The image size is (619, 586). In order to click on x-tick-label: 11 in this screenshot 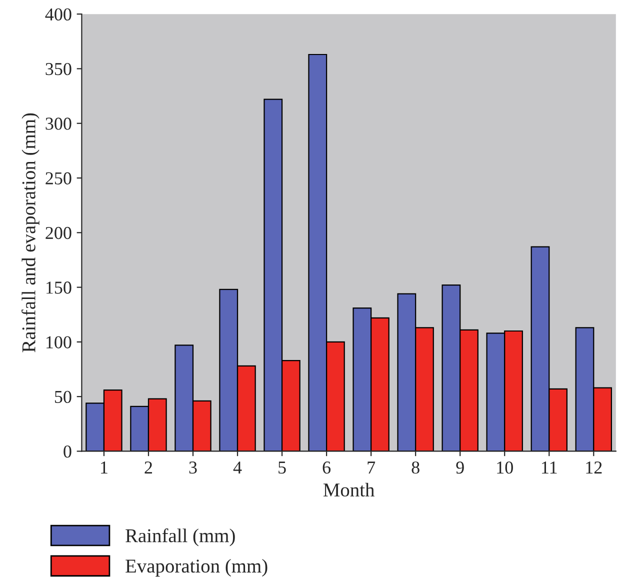, I will do `click(549, 468)`.